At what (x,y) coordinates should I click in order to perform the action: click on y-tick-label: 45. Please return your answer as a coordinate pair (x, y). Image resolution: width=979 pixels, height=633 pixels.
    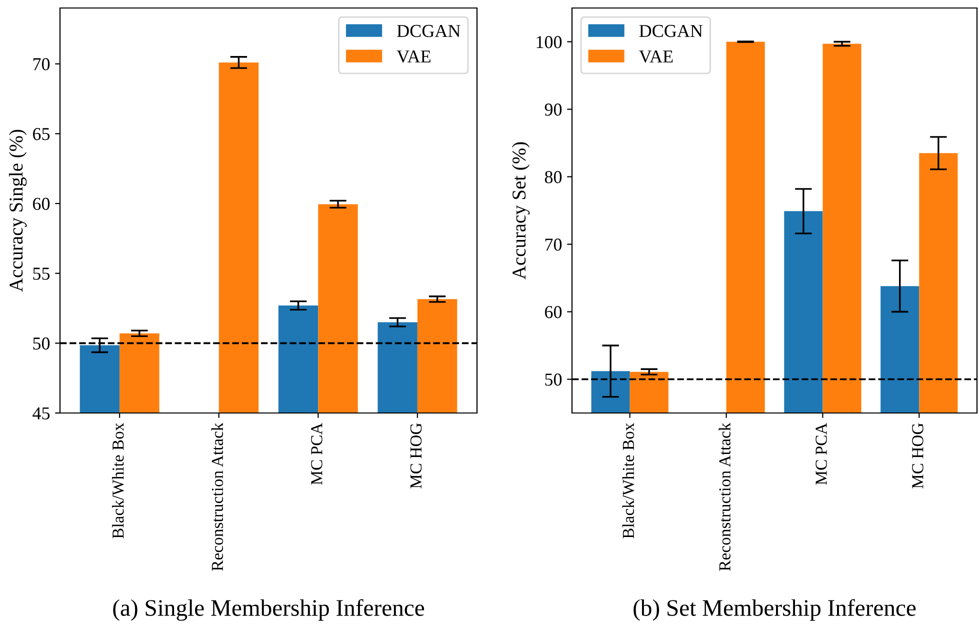
    Looking at the image, I should click on (41, 413).